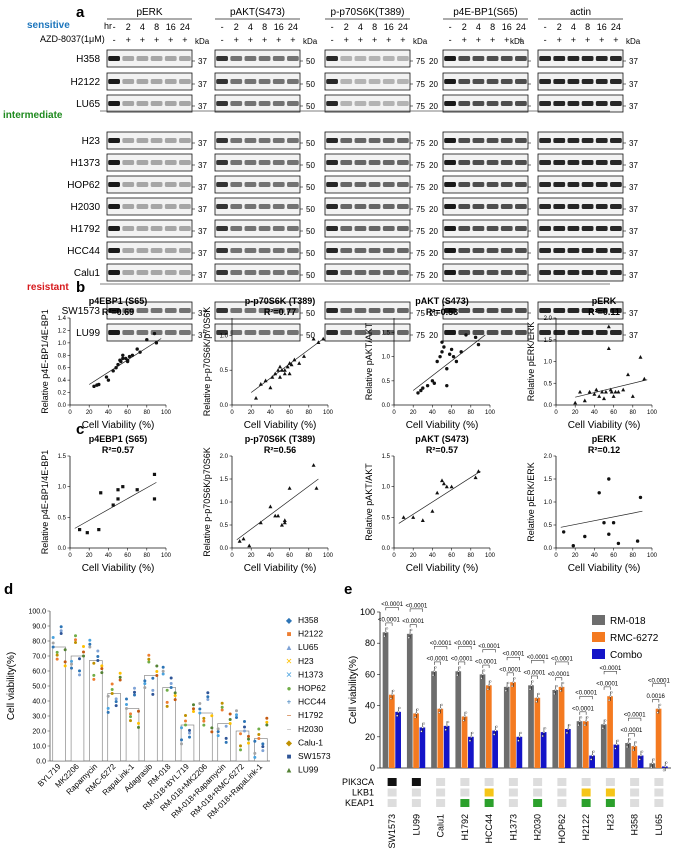 The width and height of the screenshot is (685, 868). I want to click on y-tick-label: 1.0, so click(386, 488).